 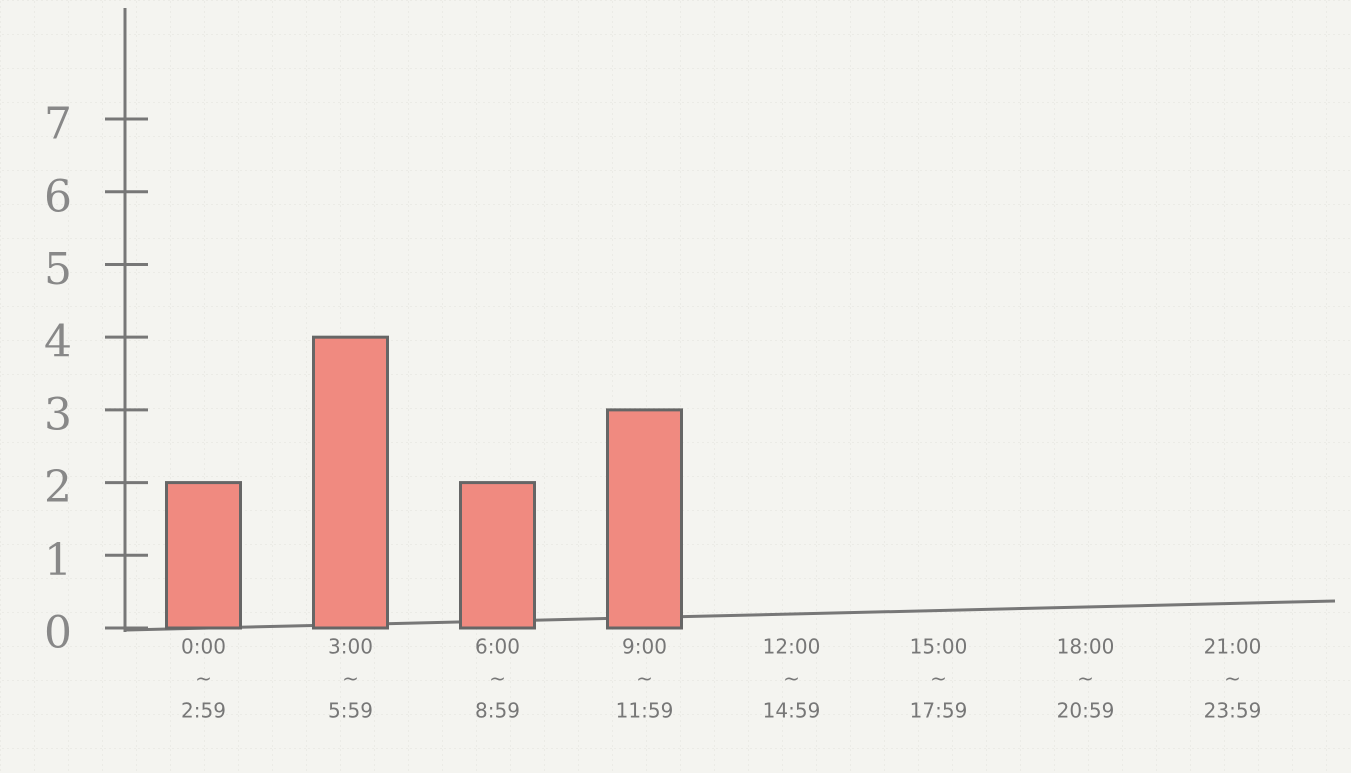 What do you see at coordinates (497, 647) in the screenshot?
I see `x-tick-label: 6:00` at bounding box center [497, 647].